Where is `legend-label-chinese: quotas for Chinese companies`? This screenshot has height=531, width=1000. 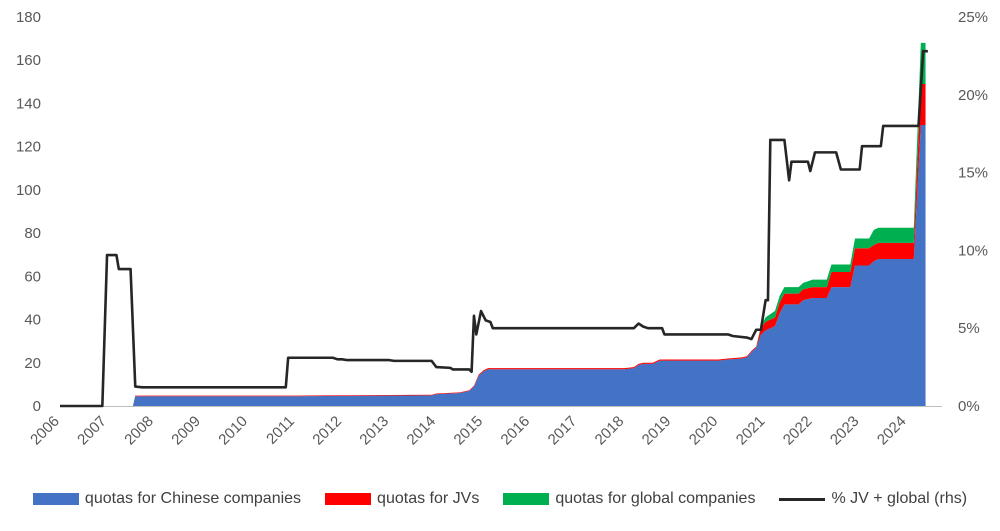
legend-label-chinese: quotas for Chinese companies is located at coordinates (193, 498).